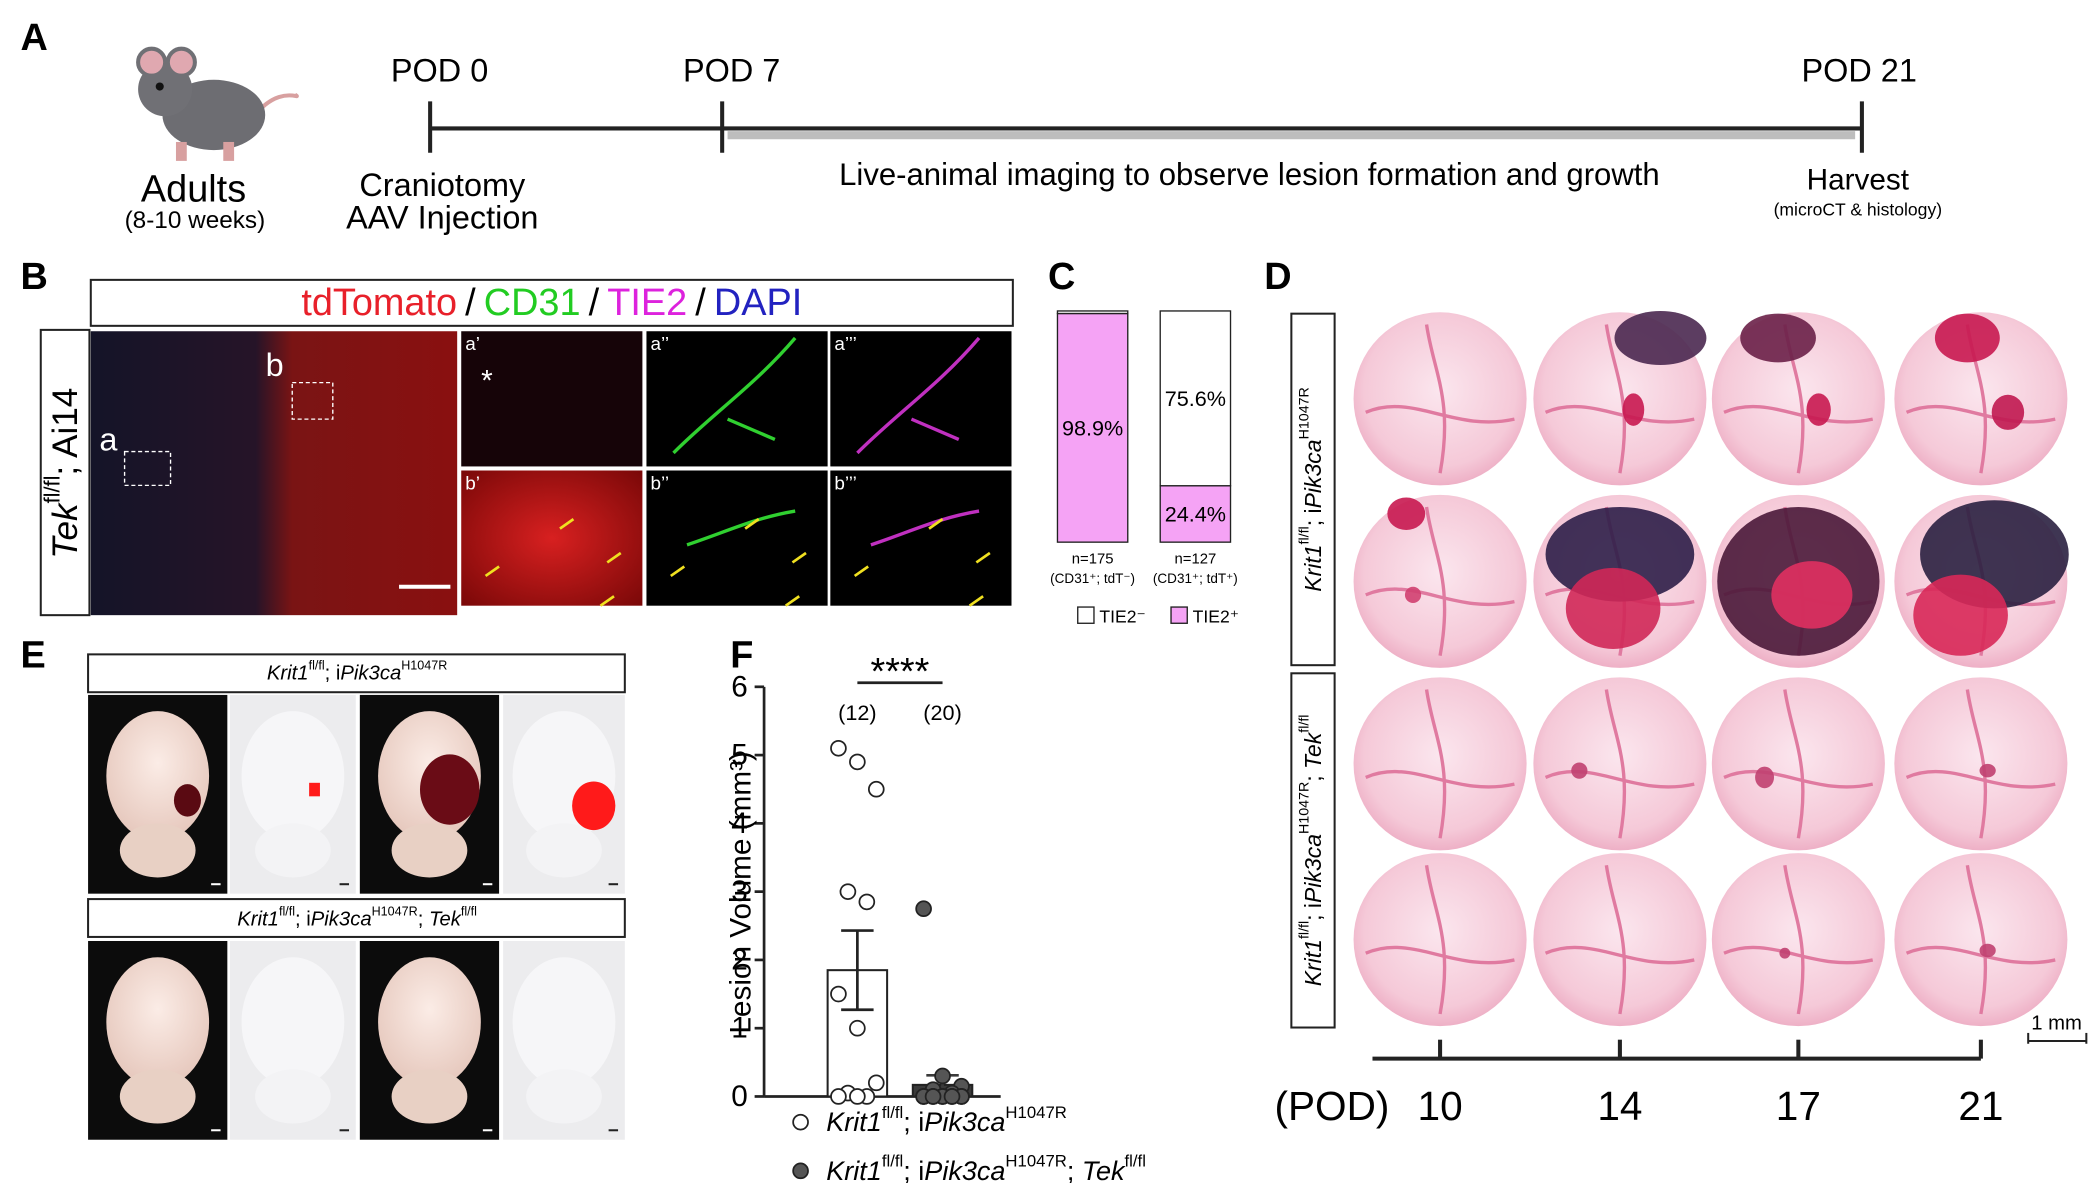 The height and width of the screenshot is (1183, 2096). What do you see at coordinates (739, 823) in the screenshot?
I see `y-tick-label: 4` at bounding box center [739, 823].